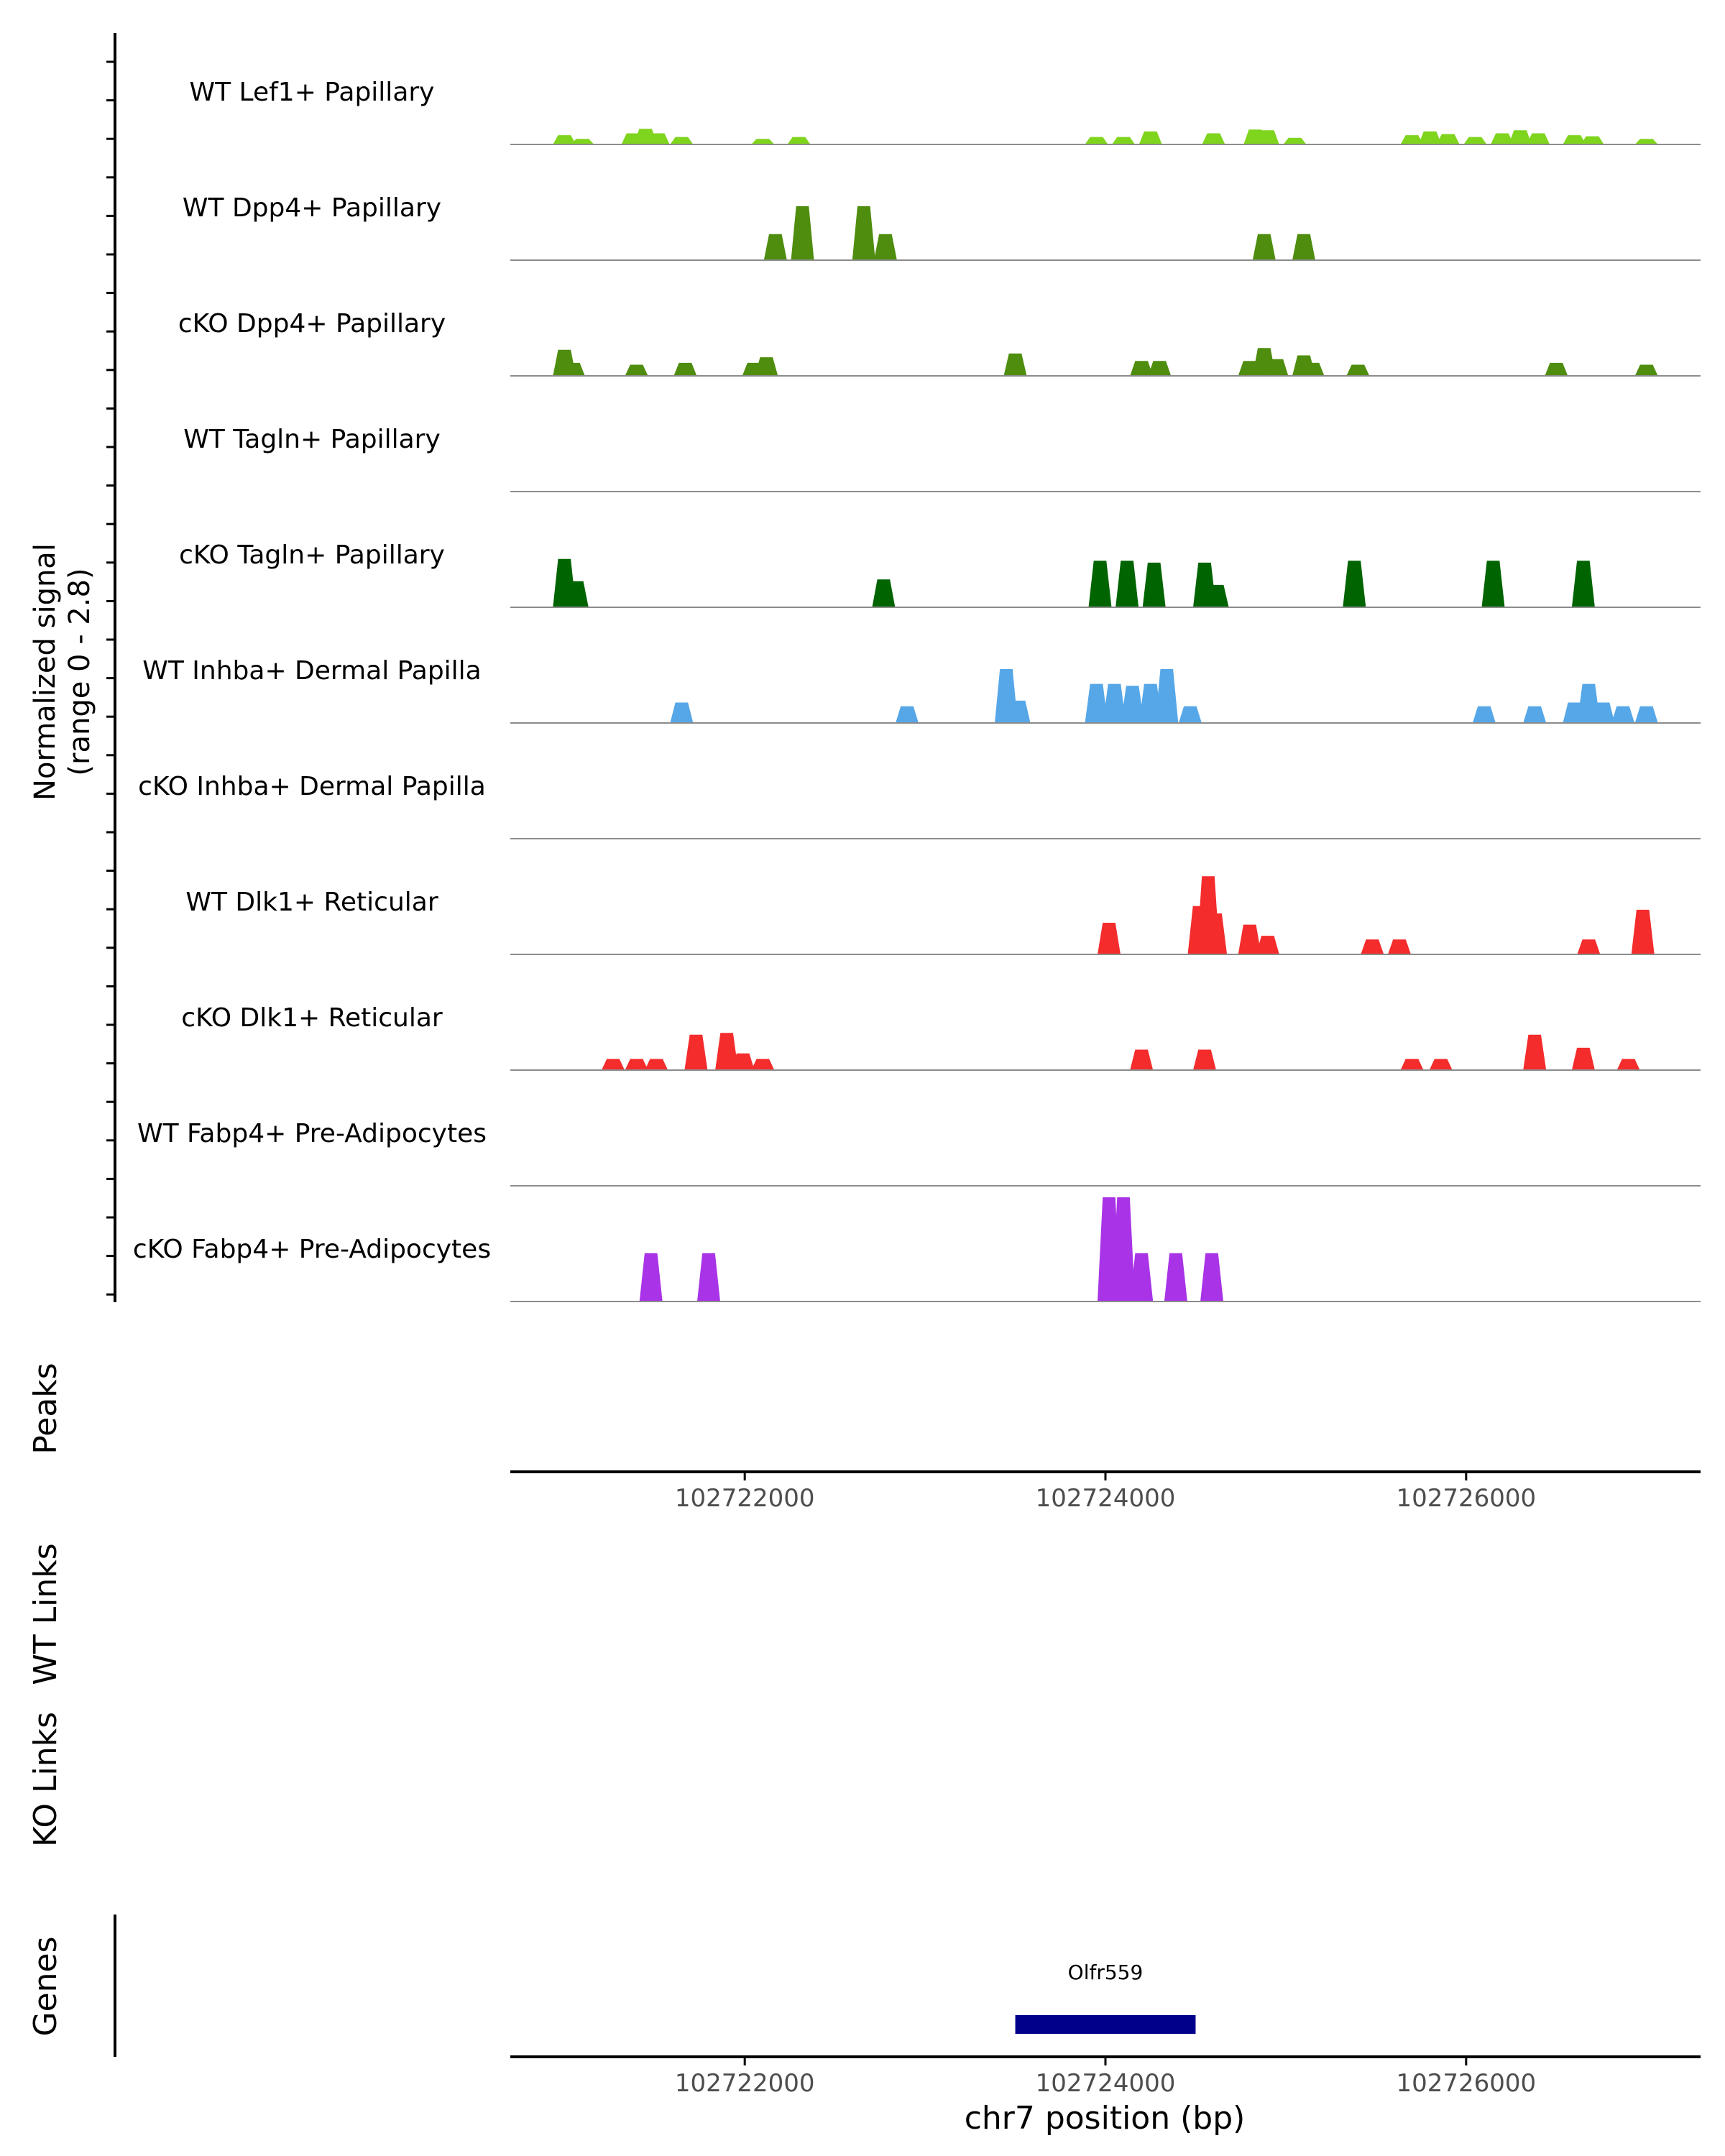 The height and width of the screenshot is (2156, 1725). I want to click on track-label: WT Inhba+ Dermal Papilla, so click(311, 671).